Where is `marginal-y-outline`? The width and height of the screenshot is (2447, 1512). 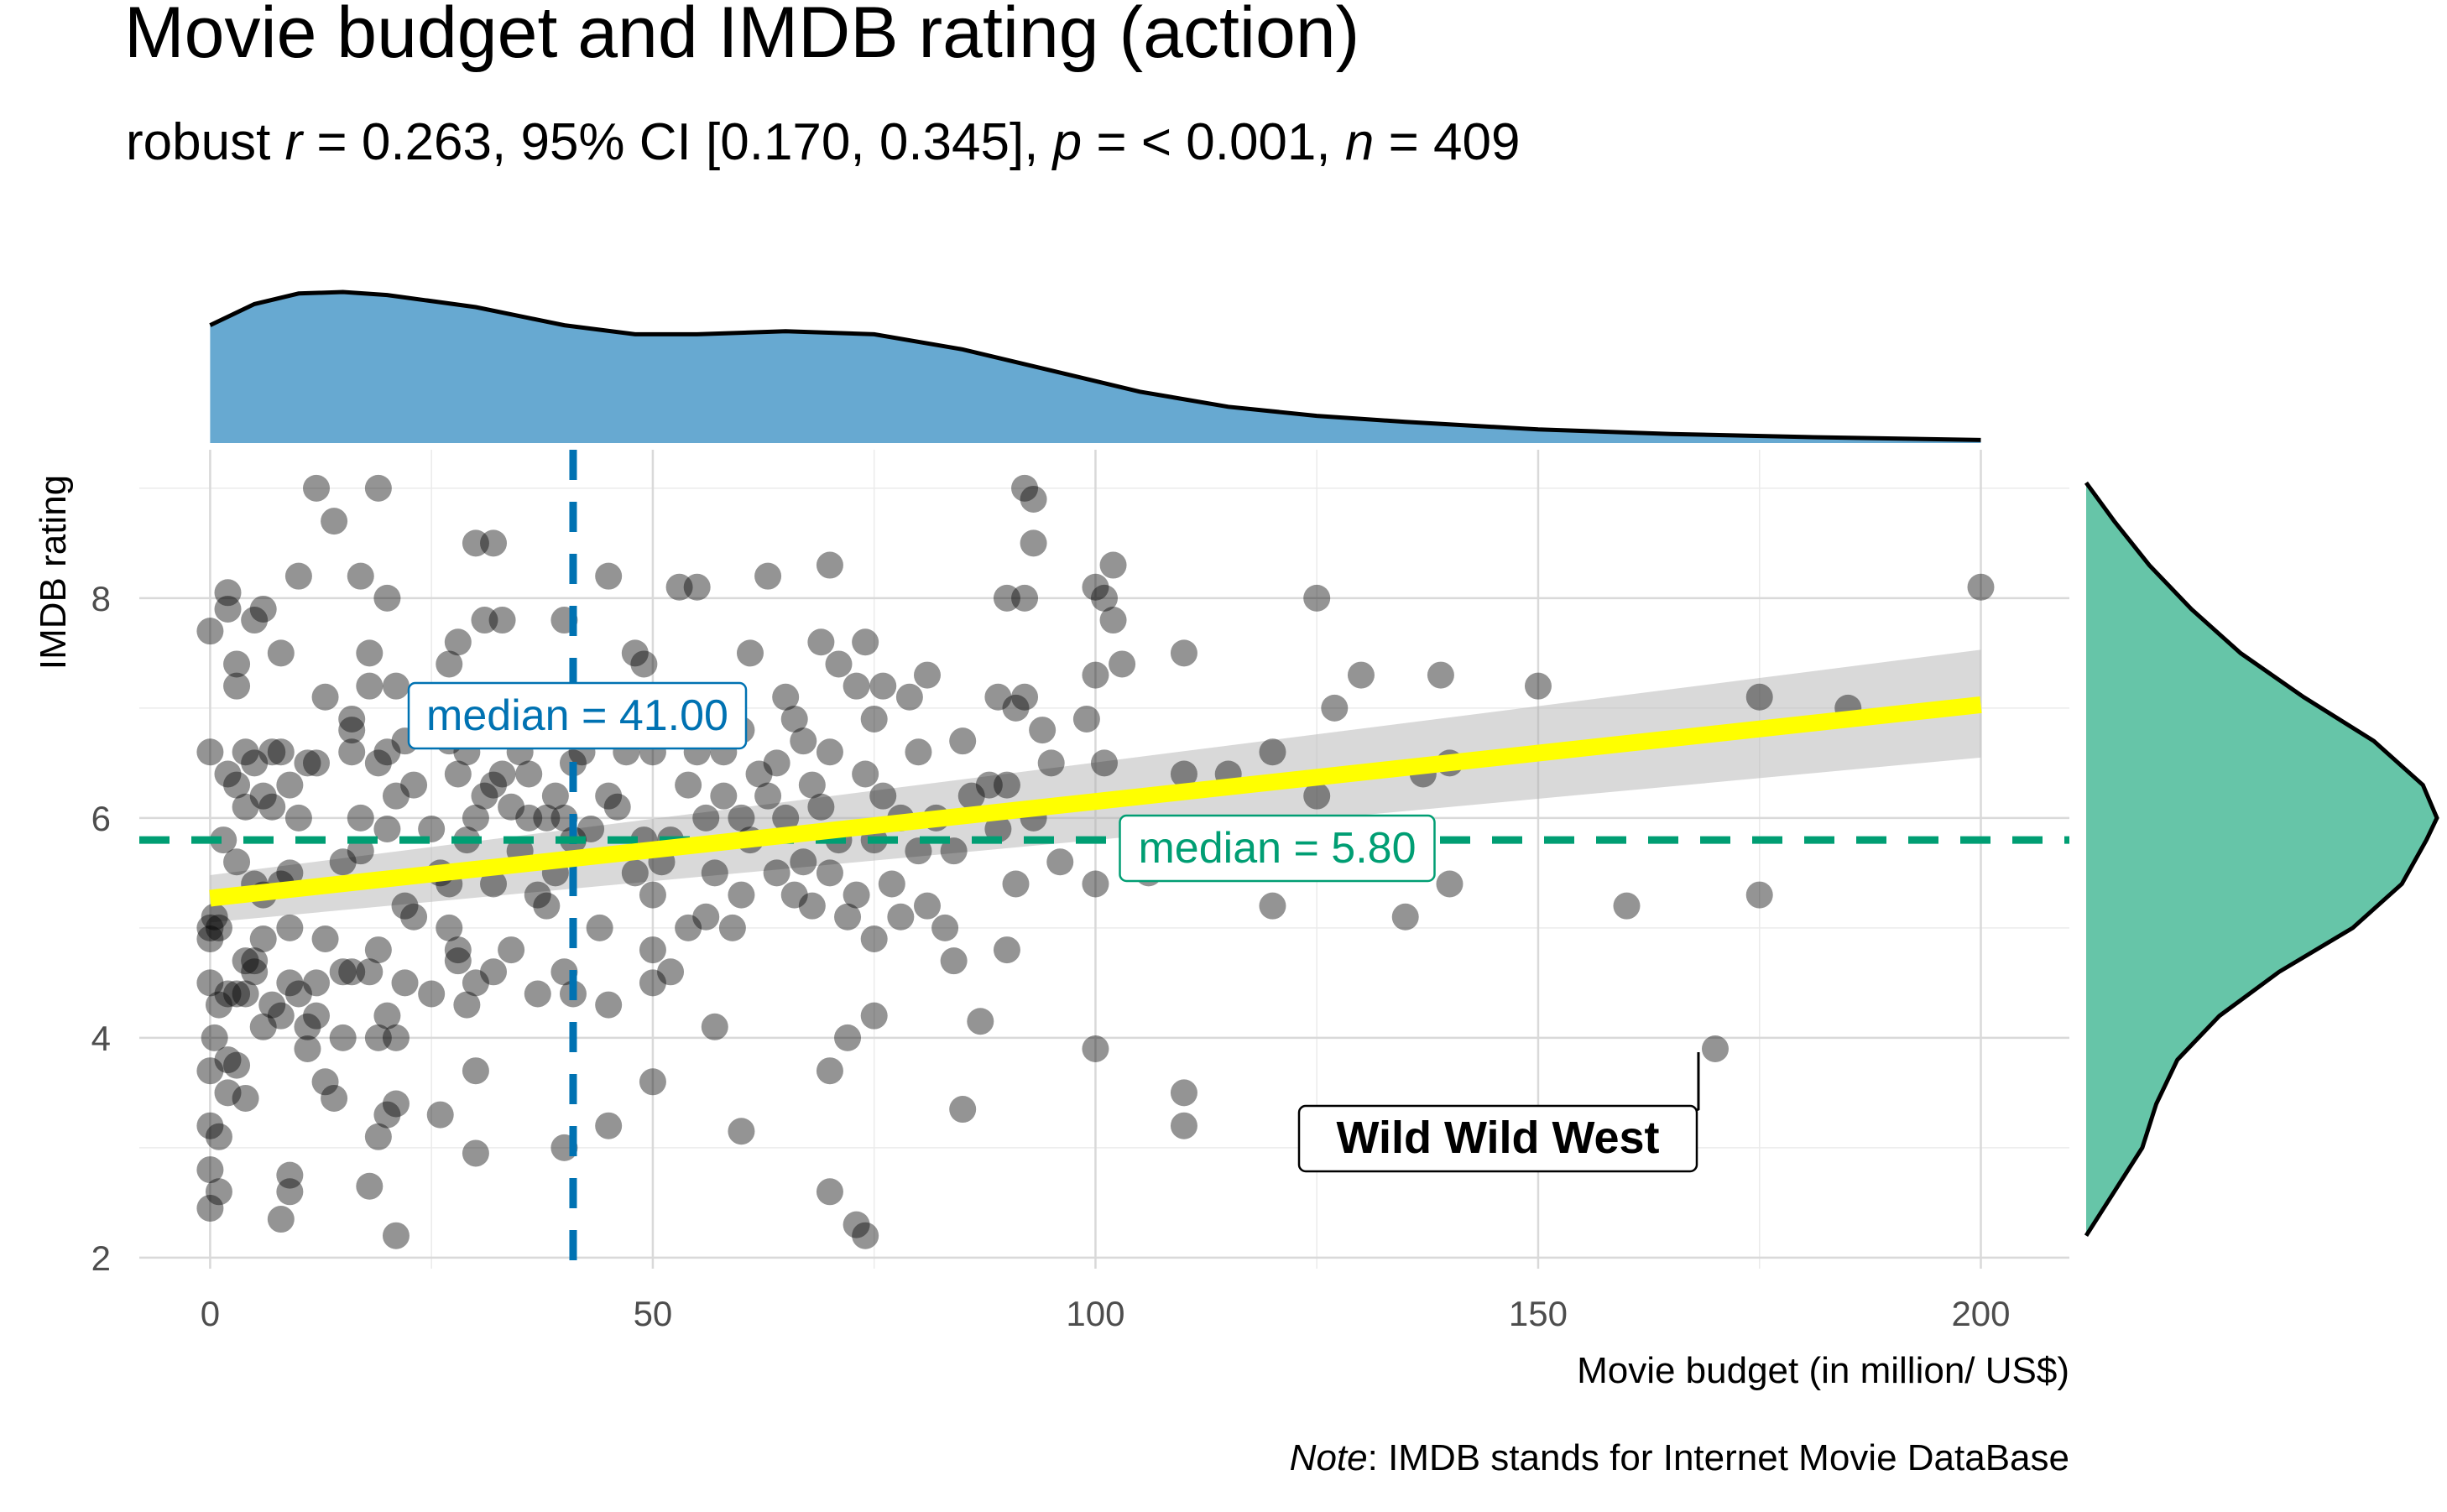
marginal-y-outline is located at coordinates (2261, 860).